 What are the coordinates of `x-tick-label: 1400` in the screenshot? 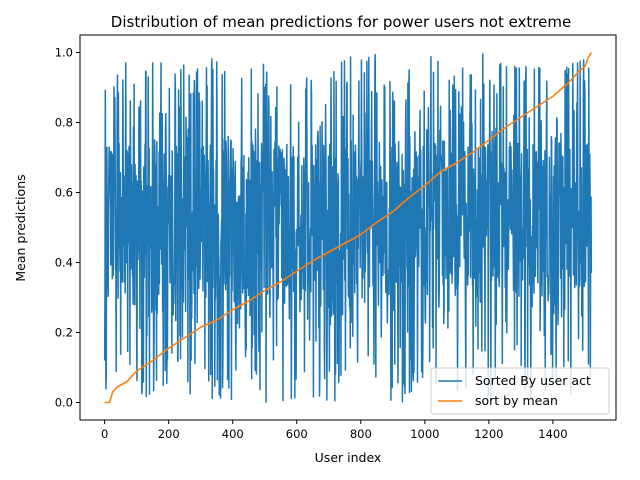 It's located at (552, 434).